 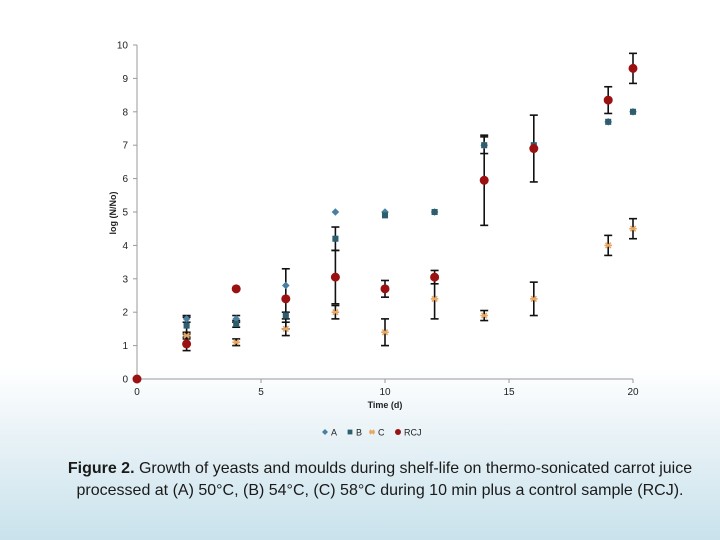 I want to click on legend-label: B, so click(x=359, y=433).